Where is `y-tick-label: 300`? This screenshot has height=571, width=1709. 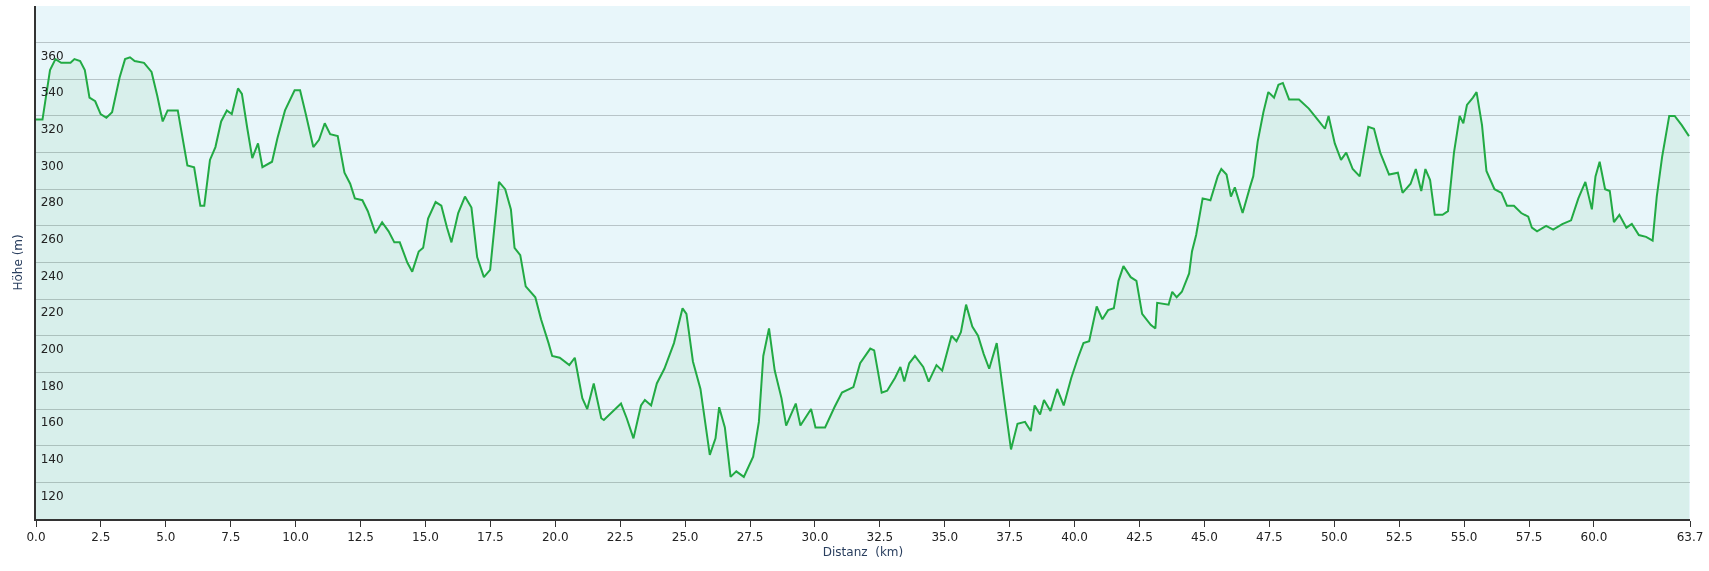
y-tick-label: 300 is located at coordinates (52, 165).